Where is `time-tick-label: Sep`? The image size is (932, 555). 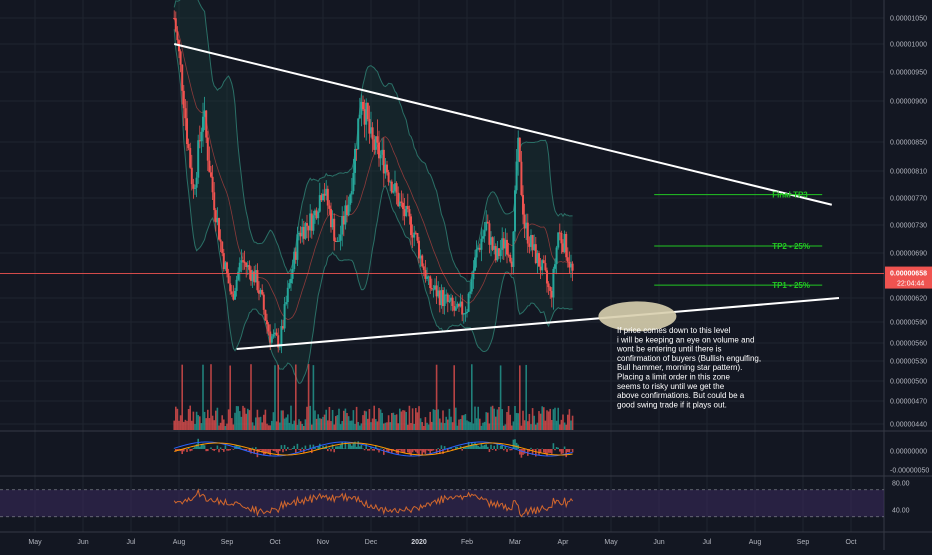
time-tick-label: Sep is located at coordinates (803, 542).